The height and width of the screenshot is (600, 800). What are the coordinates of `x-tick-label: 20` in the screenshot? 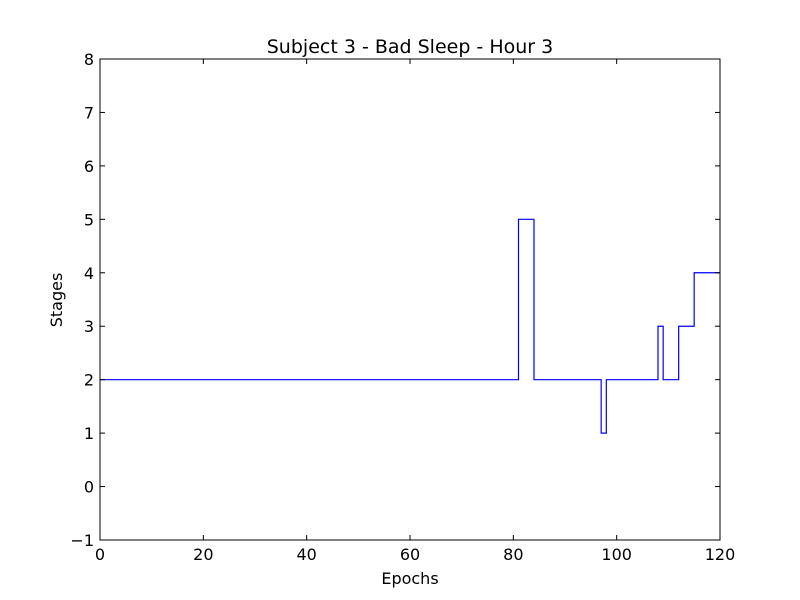 It's located at (203, 554).